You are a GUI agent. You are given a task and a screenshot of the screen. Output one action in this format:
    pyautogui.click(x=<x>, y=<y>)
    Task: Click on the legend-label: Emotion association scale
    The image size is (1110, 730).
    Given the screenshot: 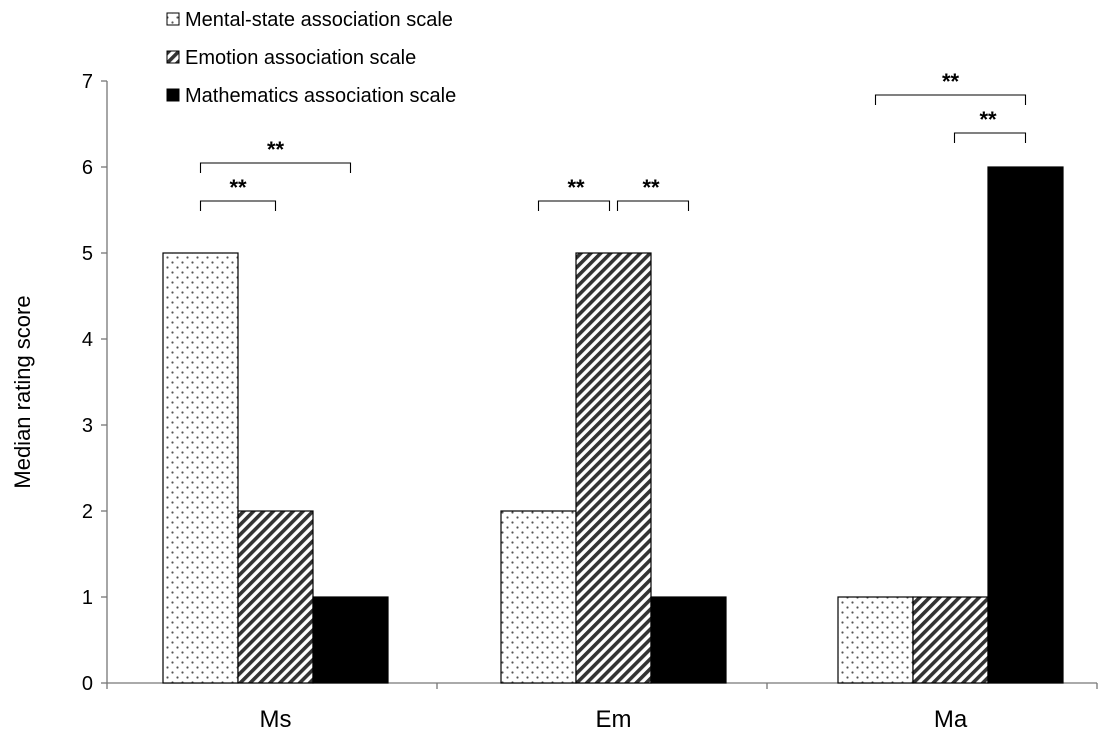 What is the action you would take?
    pyautogui.click(x=300, y=58)
    